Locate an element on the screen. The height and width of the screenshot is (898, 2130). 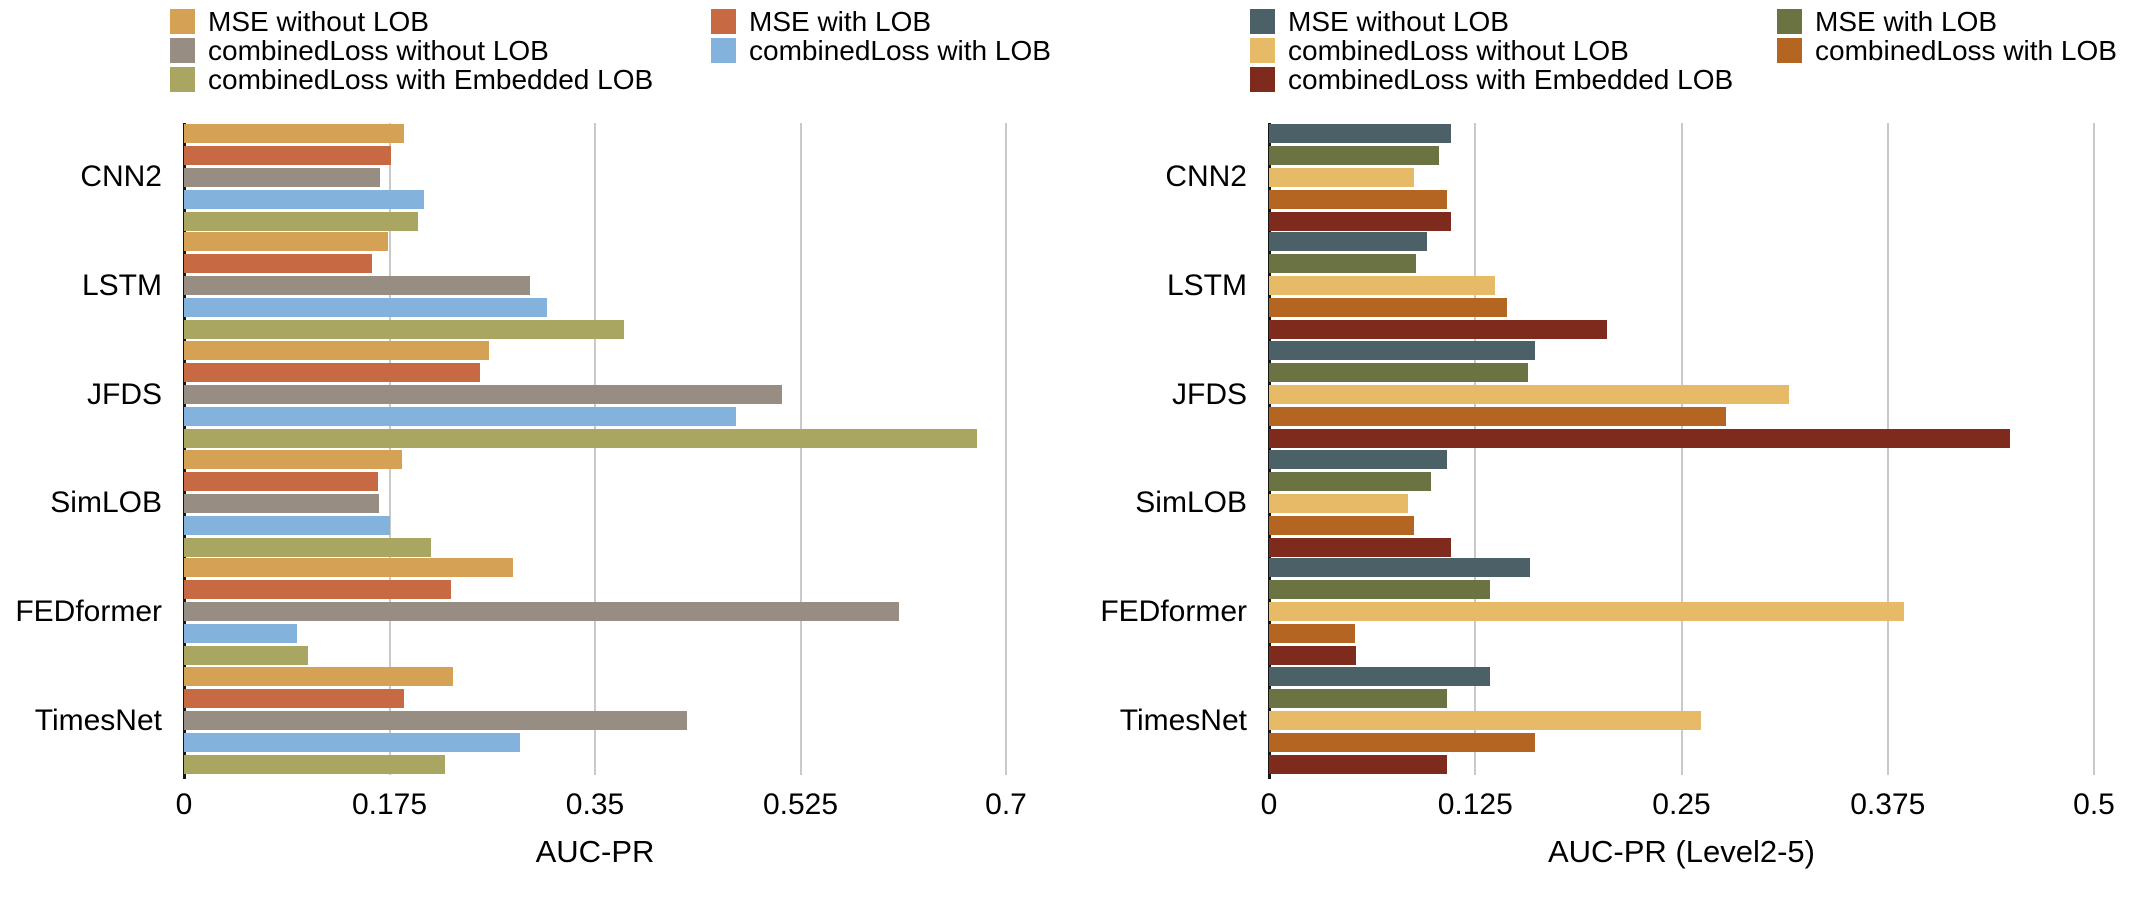
x-tick-label: 0.35 is located at coordinates (595, 804).